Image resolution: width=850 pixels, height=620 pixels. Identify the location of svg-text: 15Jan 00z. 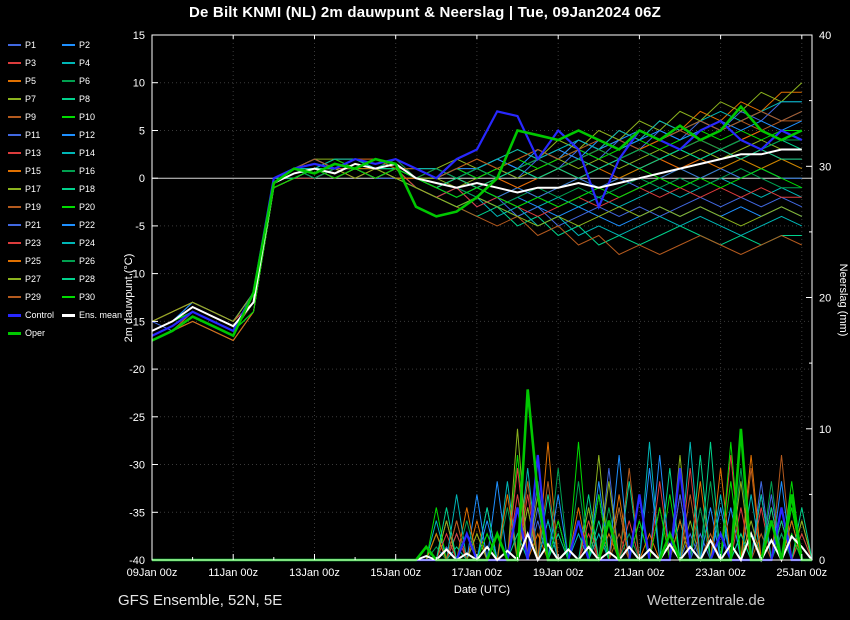
(395, 573).